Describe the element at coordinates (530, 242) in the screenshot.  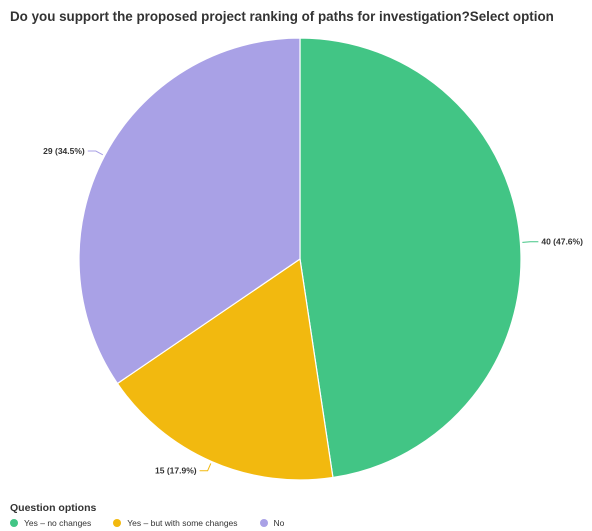
I see `leader-line-yes-no-changes` at that location.